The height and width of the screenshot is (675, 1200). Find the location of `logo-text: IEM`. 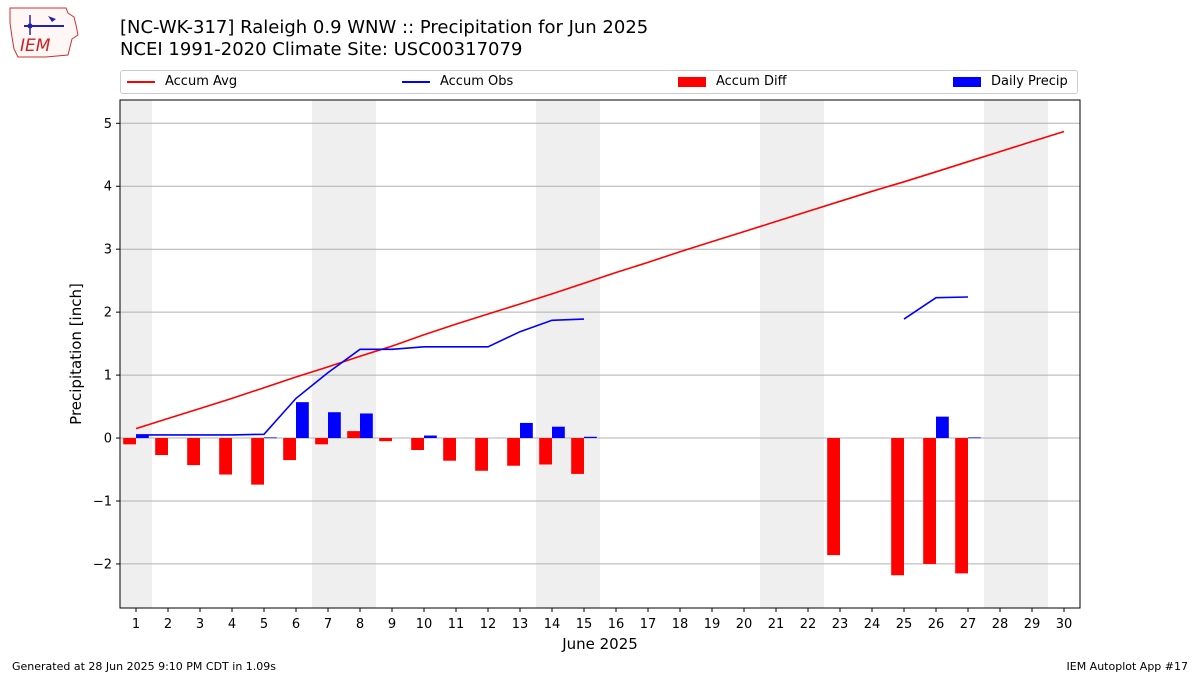

logo-text: IEM is located at coordinates (35, 46).